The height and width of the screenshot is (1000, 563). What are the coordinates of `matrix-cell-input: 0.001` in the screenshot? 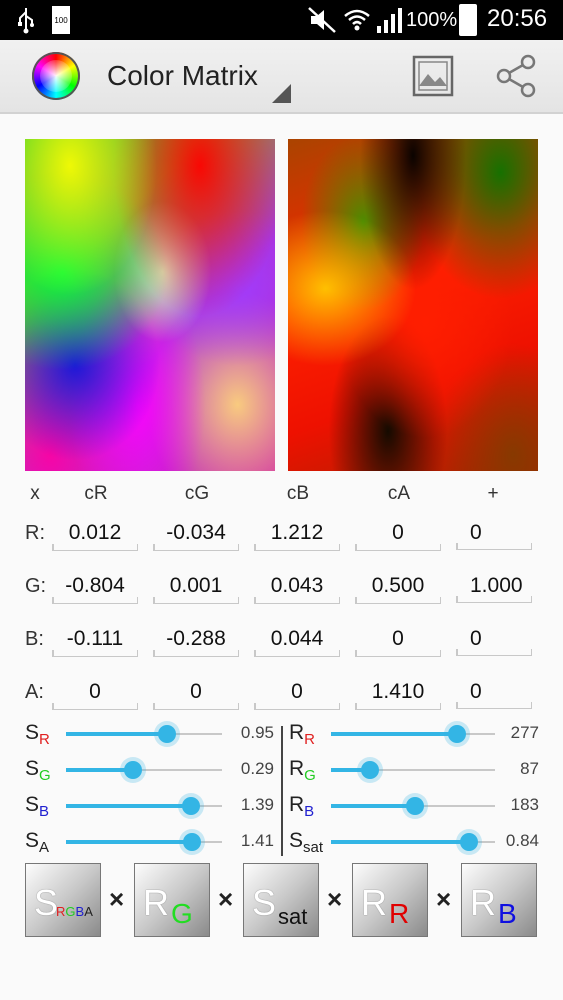 It's located at (196, 587).